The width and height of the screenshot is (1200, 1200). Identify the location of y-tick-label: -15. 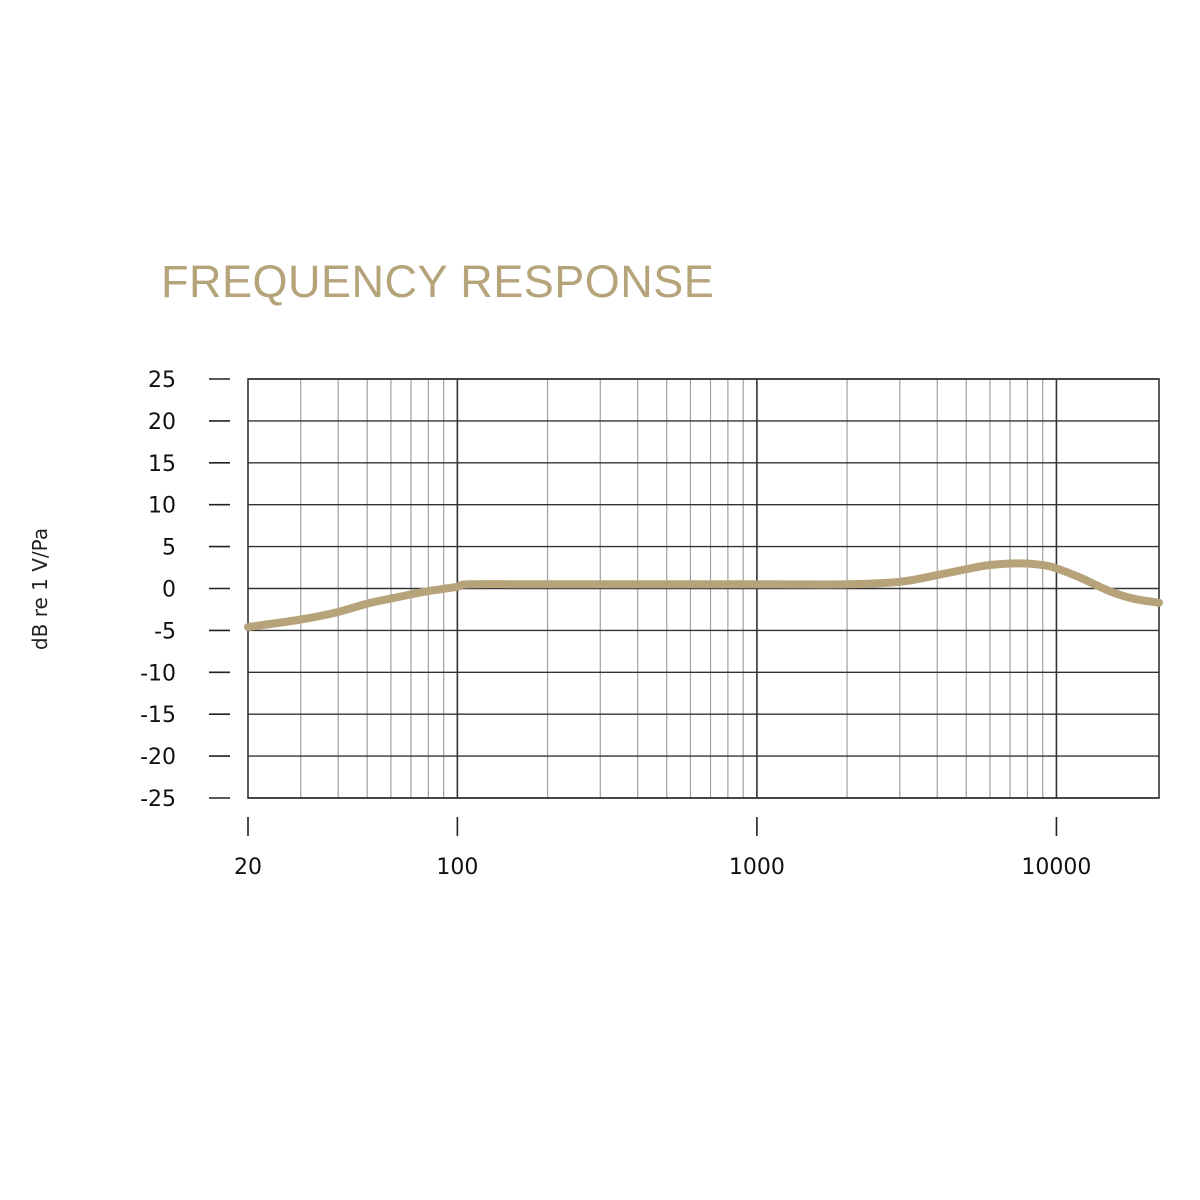
(158, 715).